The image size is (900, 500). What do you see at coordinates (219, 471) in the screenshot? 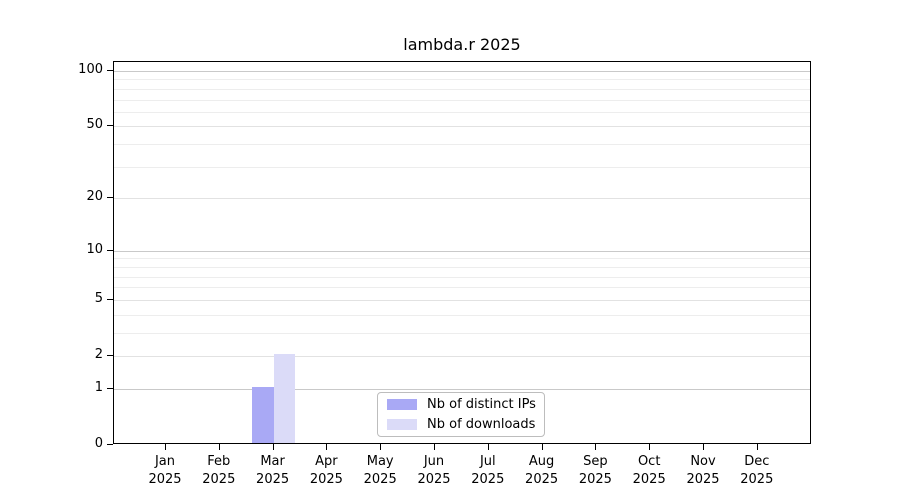
I see `x-tick-label-feb: Feb 2025` at bounding box center [219, 471].